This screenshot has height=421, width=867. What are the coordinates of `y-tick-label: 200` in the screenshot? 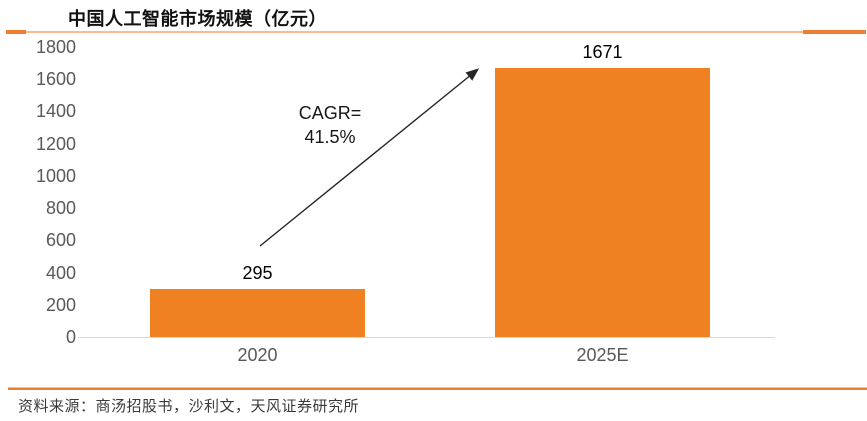 It's located at (60, 304).